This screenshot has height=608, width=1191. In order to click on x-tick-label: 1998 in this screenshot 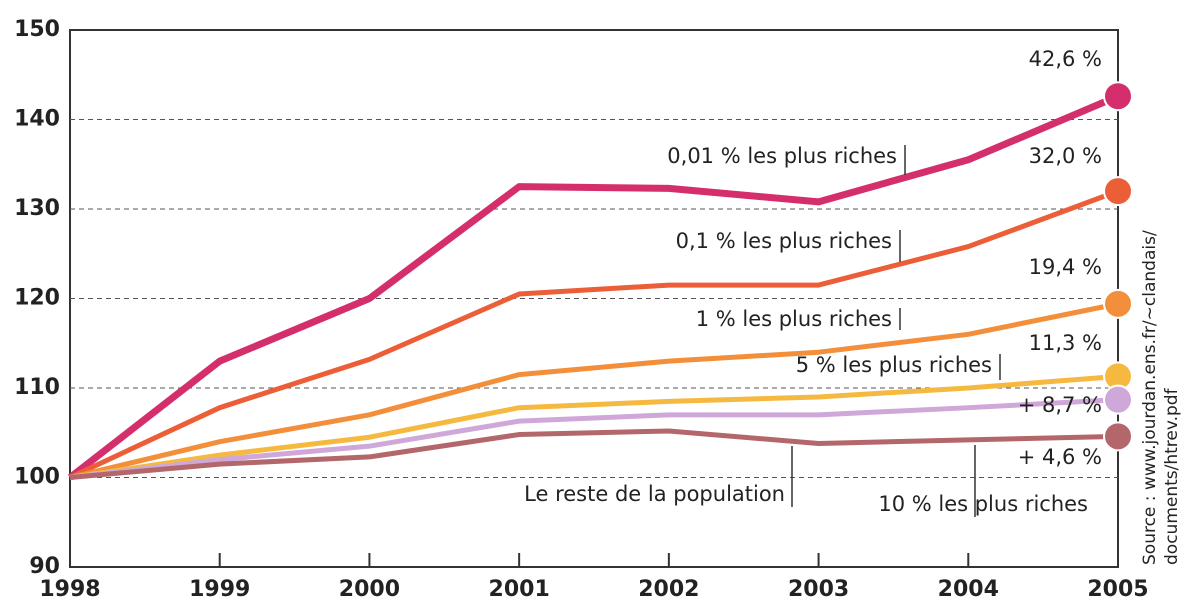, I will do `click(69, 589)`.